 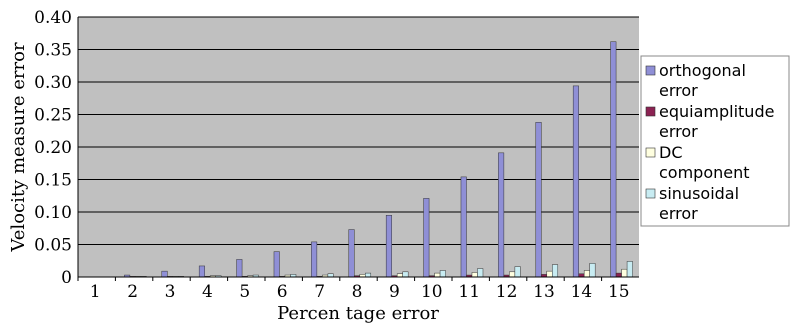 I want to click on x-tick-label: 9, so click(x=394, y=292).